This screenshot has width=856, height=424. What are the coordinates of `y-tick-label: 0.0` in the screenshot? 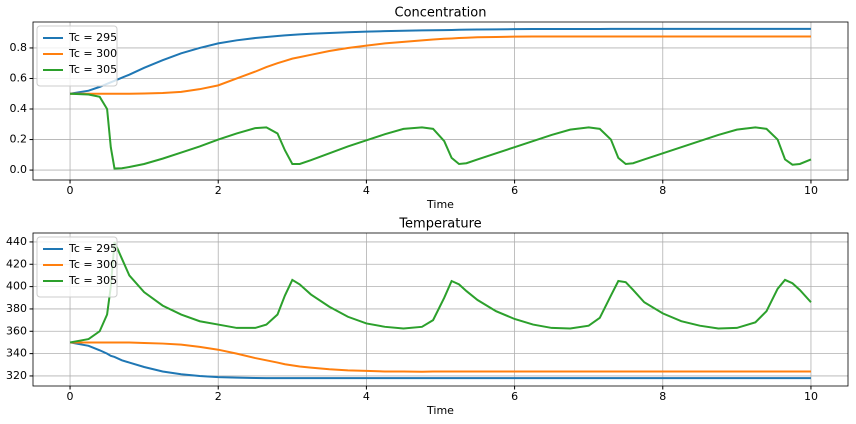 It's located at (19, 169).